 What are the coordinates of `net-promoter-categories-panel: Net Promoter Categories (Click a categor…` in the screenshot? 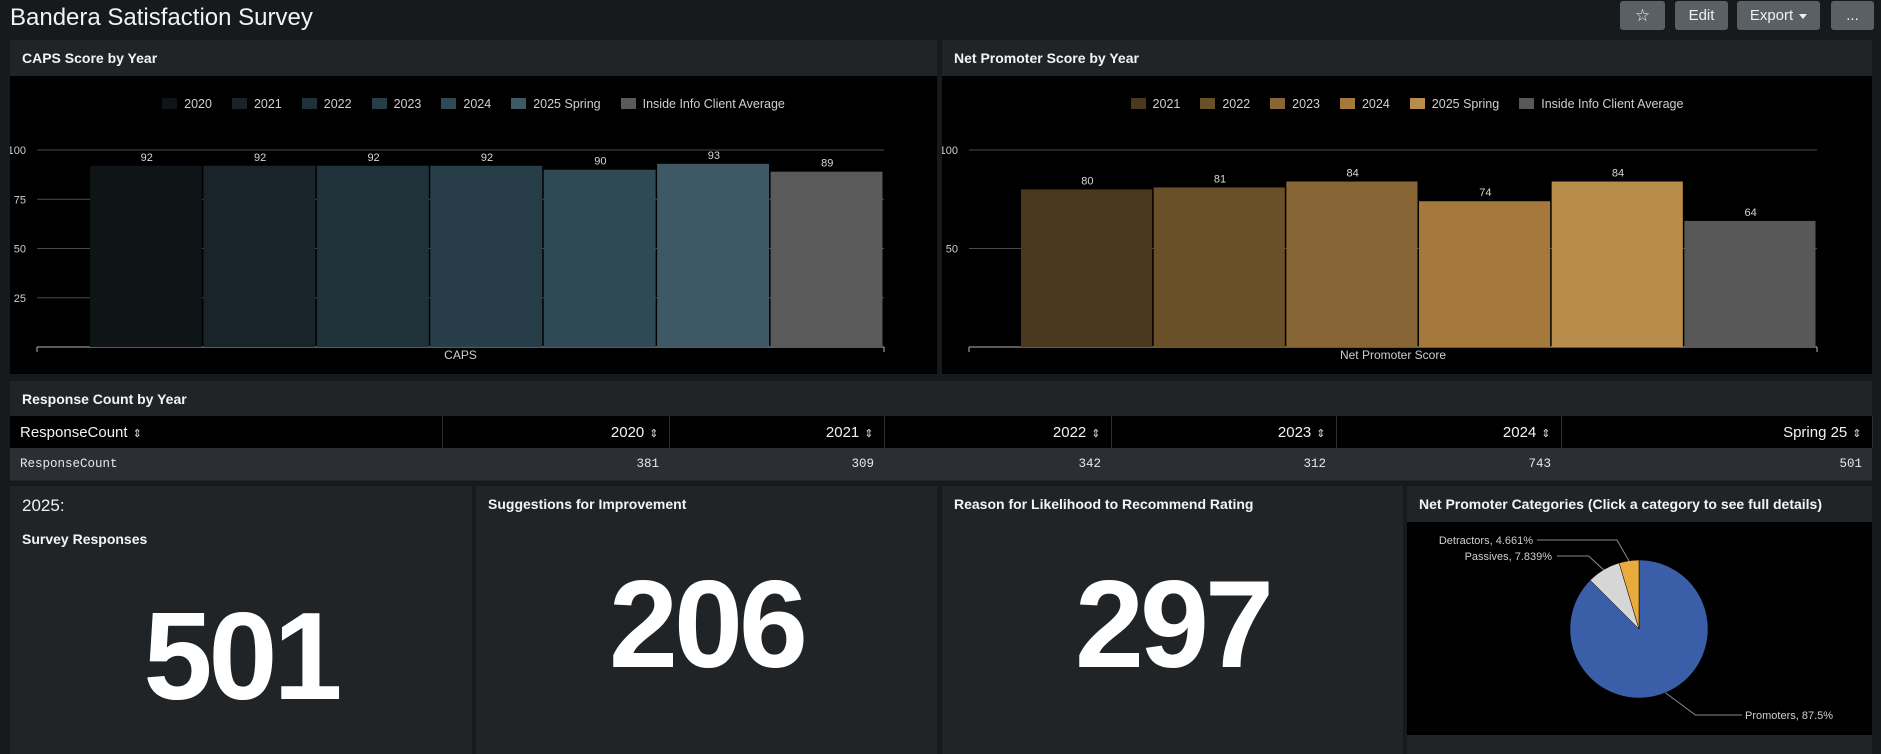 It's located at (1639, 620).